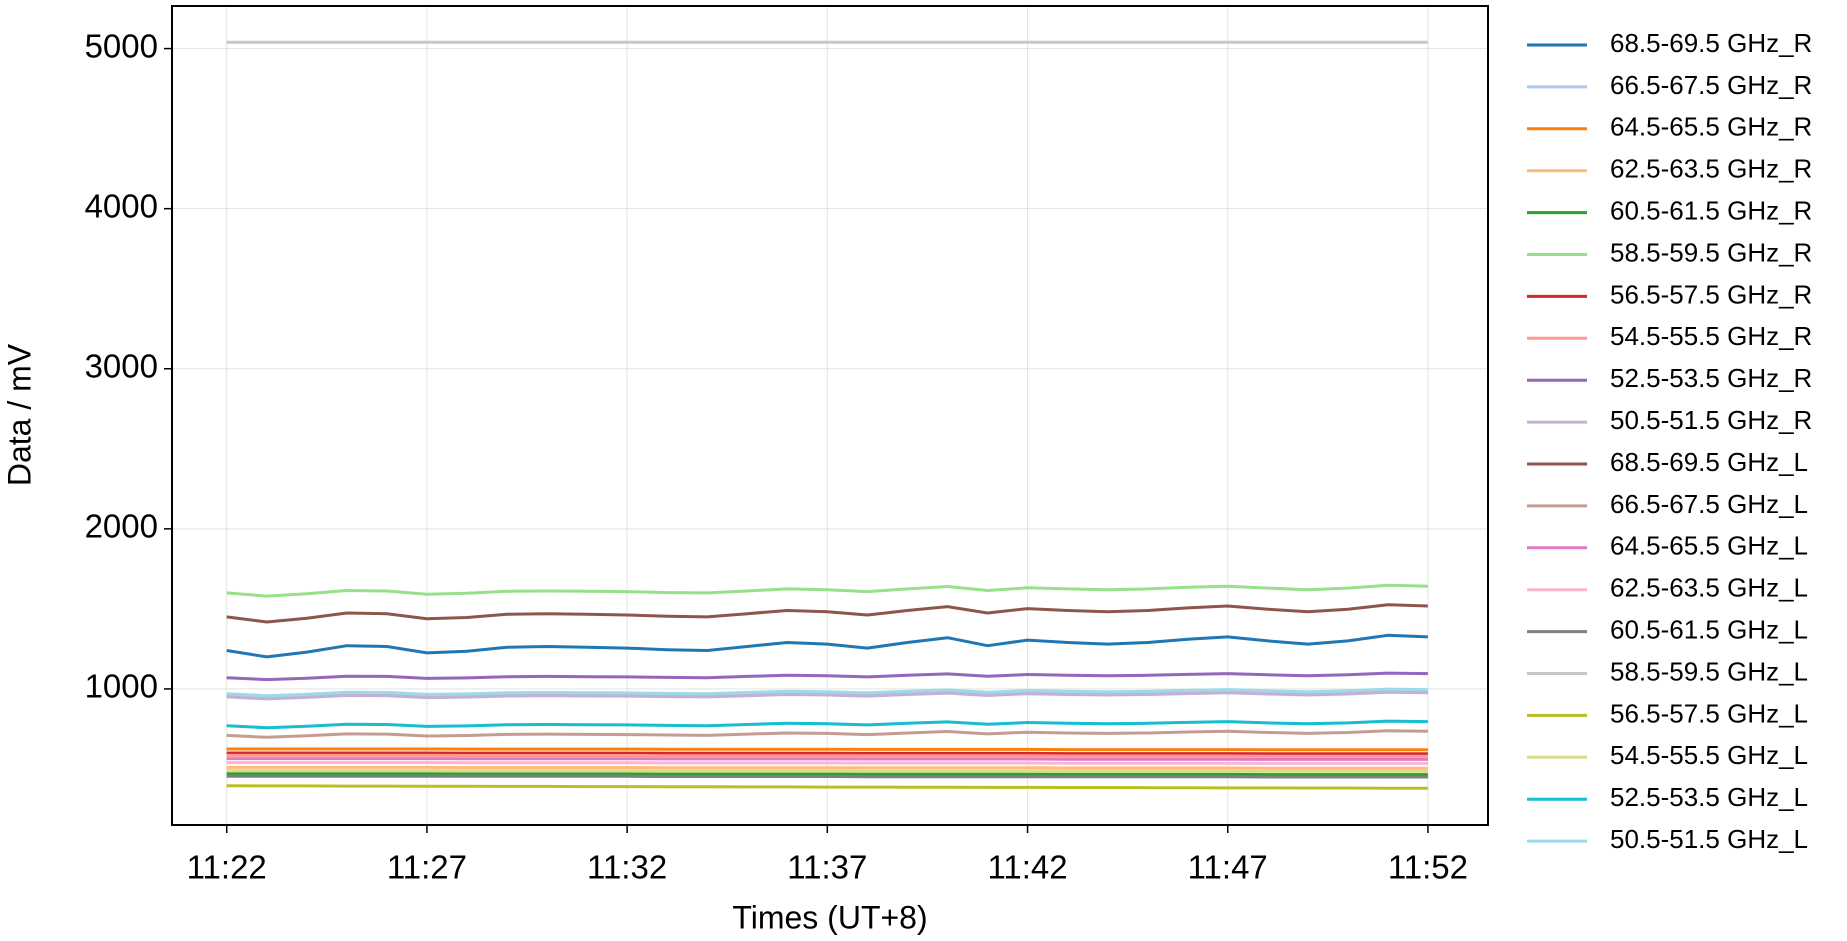 Image resolution: width=1847 pixels, height=941 pixels. Describe the element at coordinates (1711, 169) in the screenshot. I see `legend-label: 62.5-63.5 GHz_R` at that location.